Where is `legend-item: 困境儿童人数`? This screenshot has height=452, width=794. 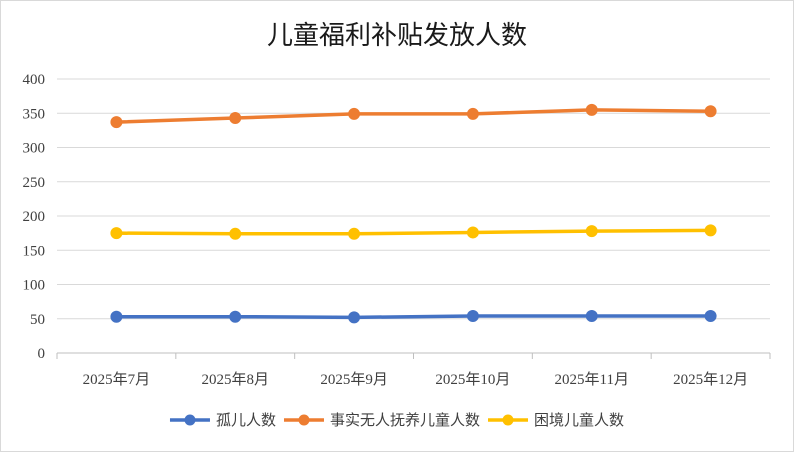
legend-item: 困境儿童人数 is located at coordinates (556, 420).